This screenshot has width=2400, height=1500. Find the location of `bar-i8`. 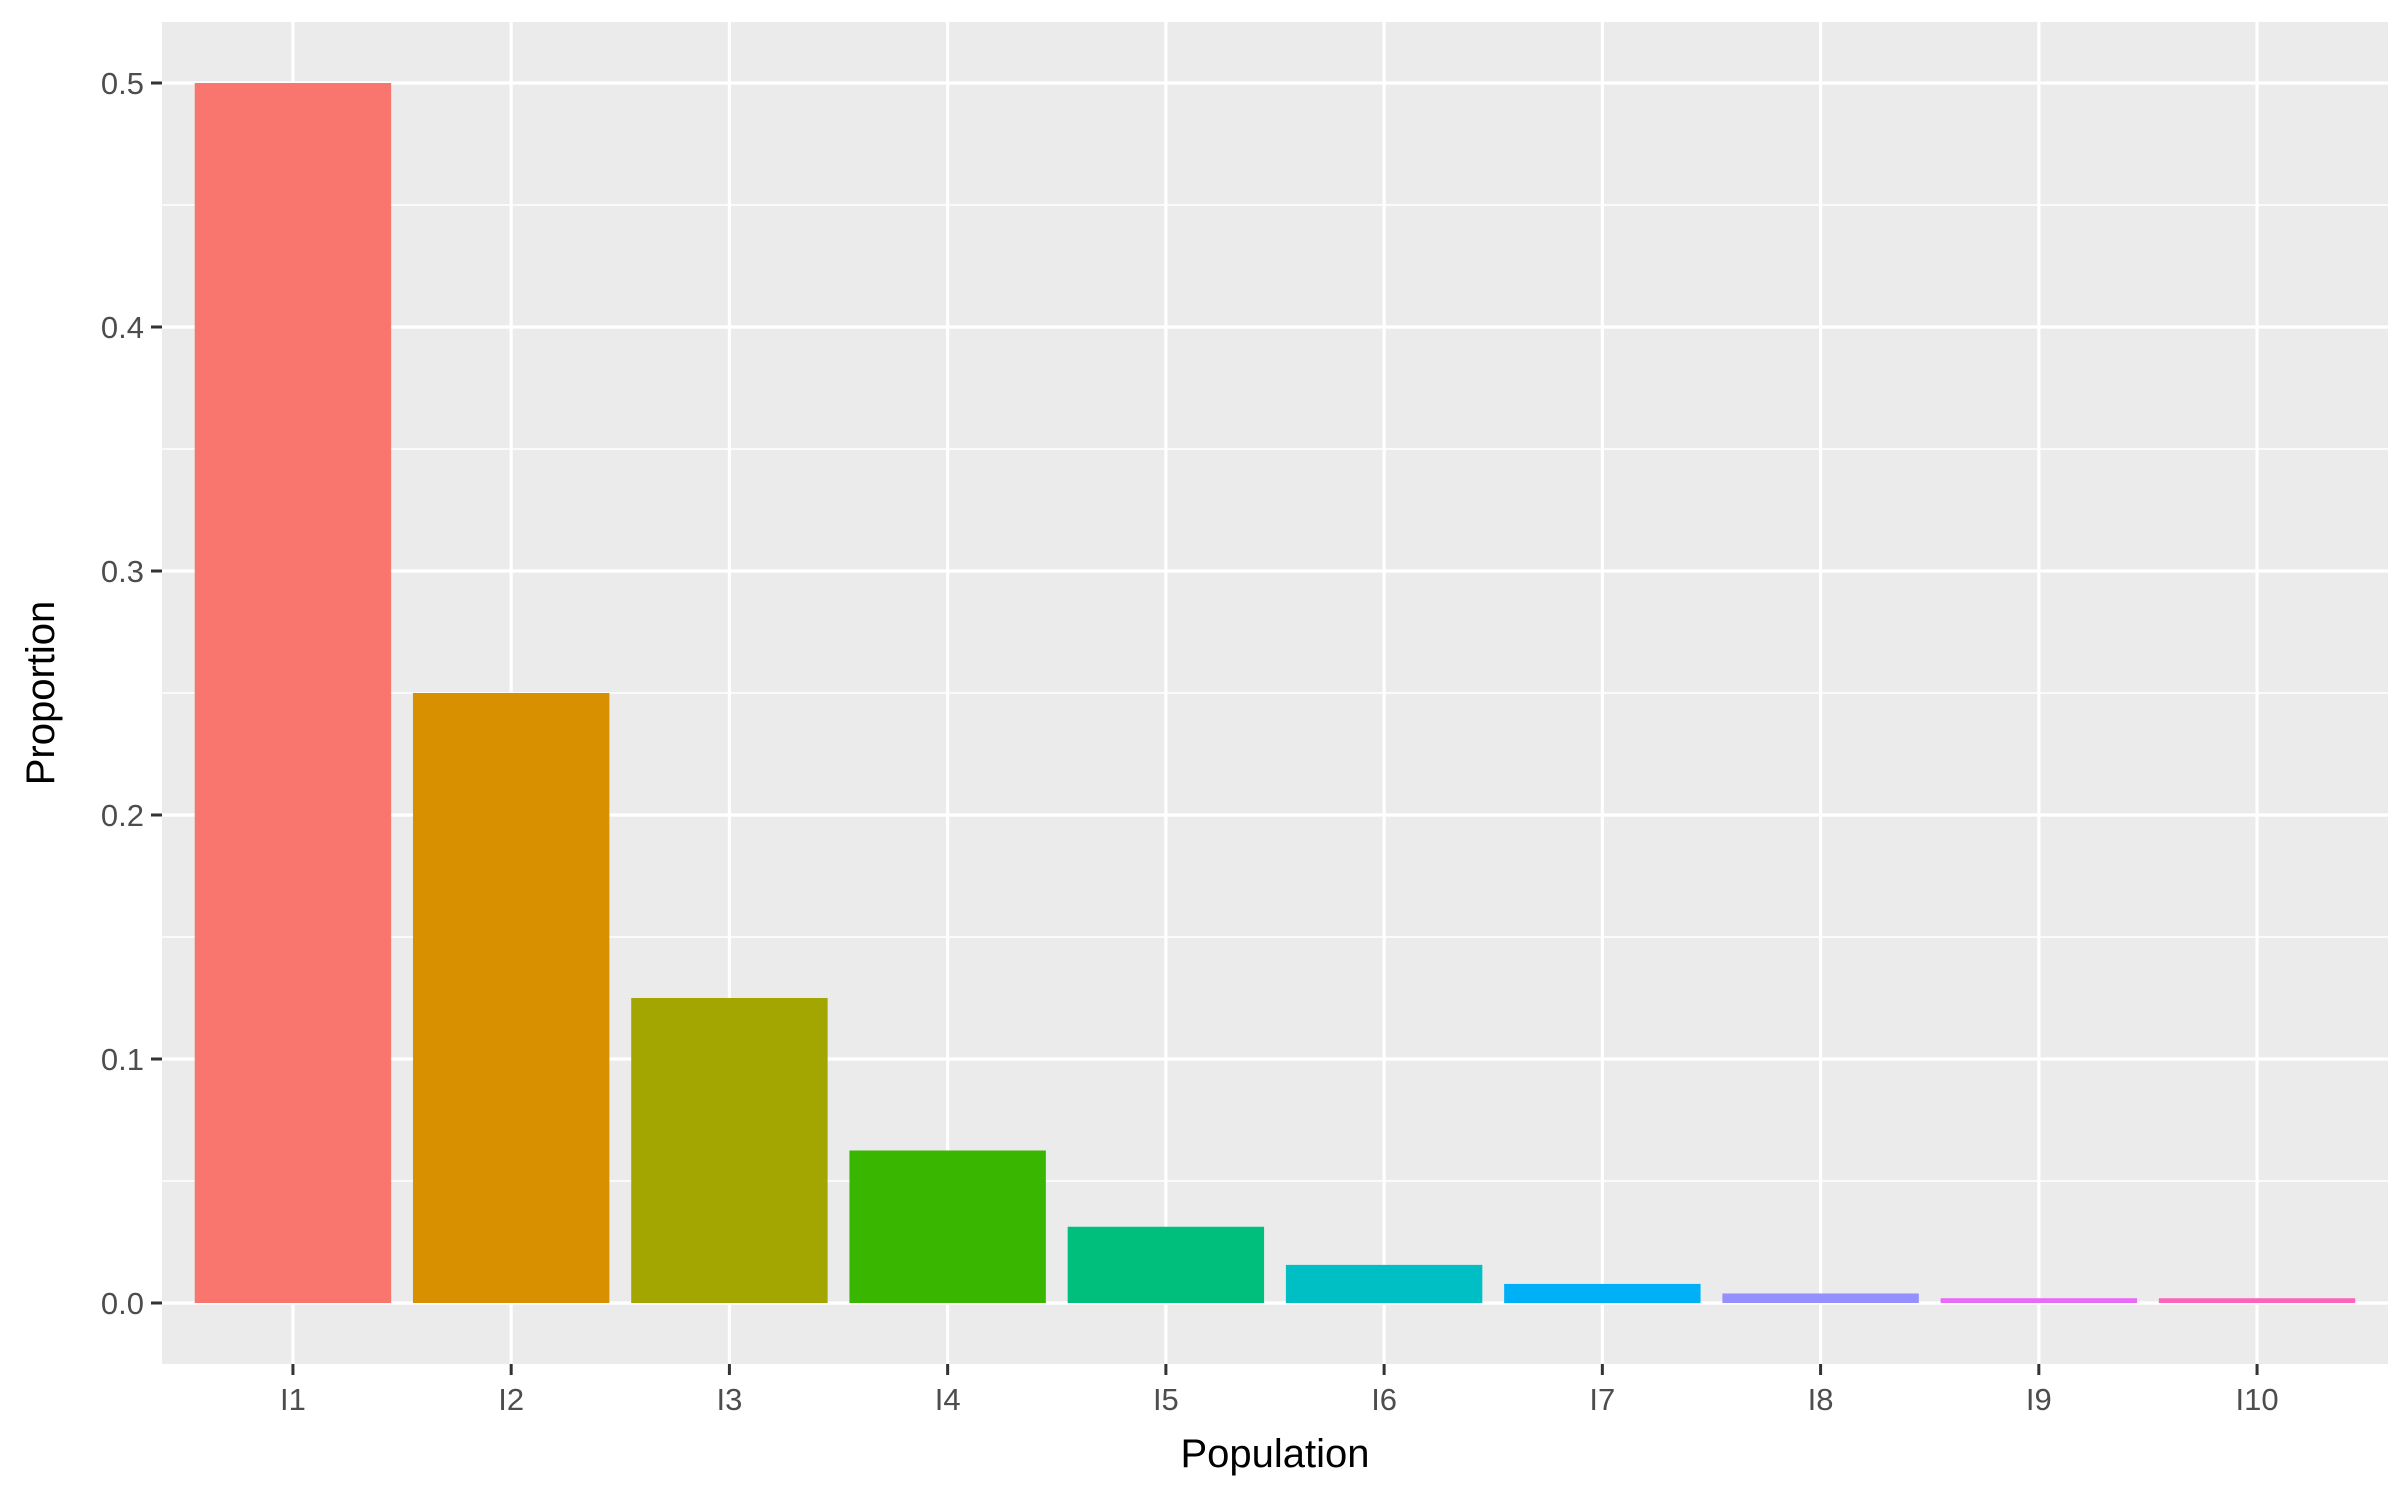

bar-i8 is located at coordinates (1820, 1298).